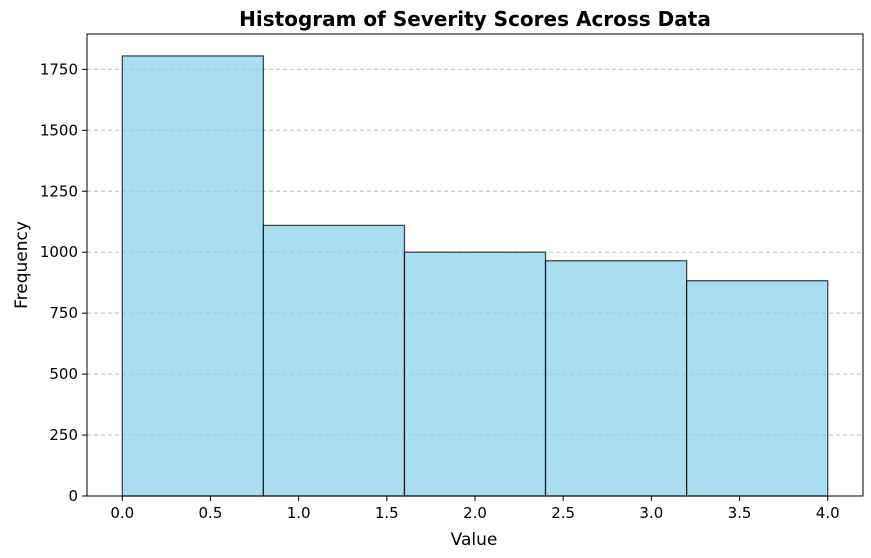 Image resolution: width=871 pixels, height=558 pixels. I want to click on x-tick-label: 1.5, so click(387, 513).